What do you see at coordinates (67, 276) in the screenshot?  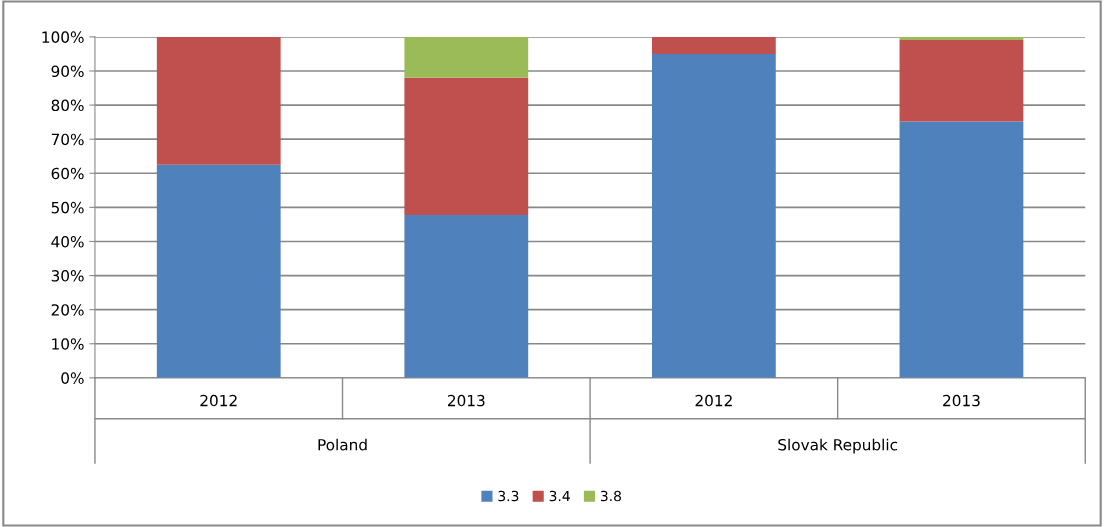 I see `y-tick-label: 30%` at bounding box center [67, 276].